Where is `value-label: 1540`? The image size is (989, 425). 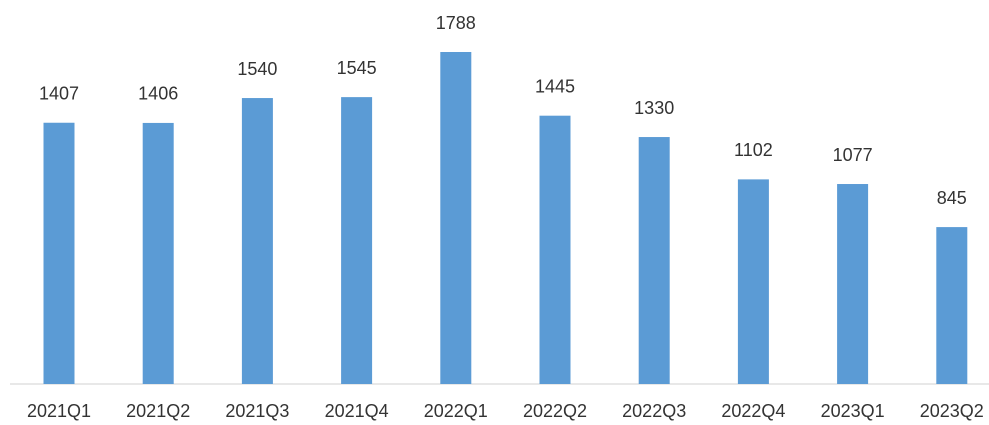 value-label: 1540 is located at coordinates (257, 69).